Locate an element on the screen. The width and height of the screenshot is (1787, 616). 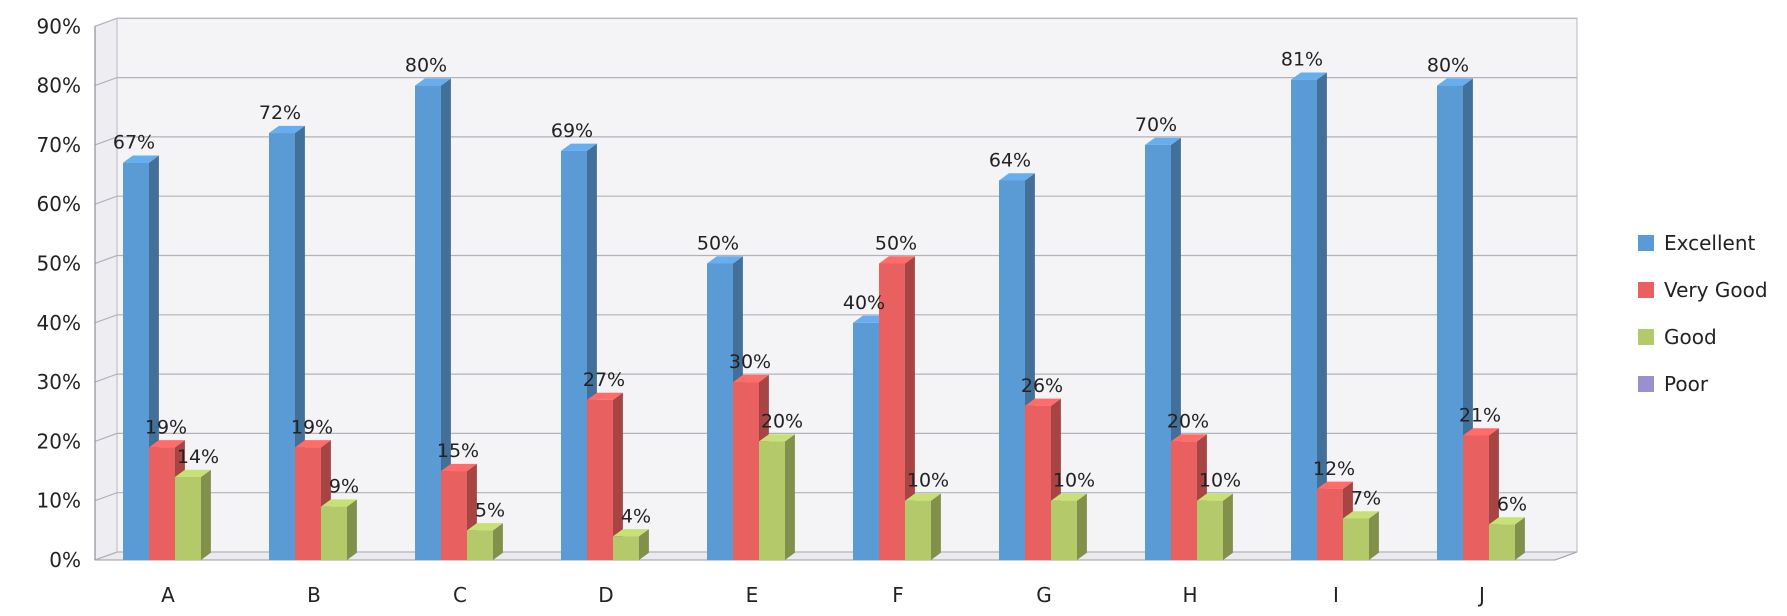
y-axis: 0% 10% 20% 30% 40% 50% 60% 70% 80% 90% is located at coordinates (66, 293).